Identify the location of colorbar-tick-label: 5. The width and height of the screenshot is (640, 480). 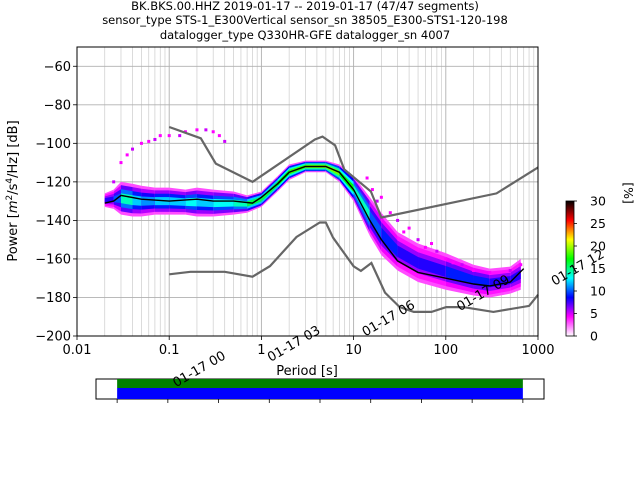
(594, 313).